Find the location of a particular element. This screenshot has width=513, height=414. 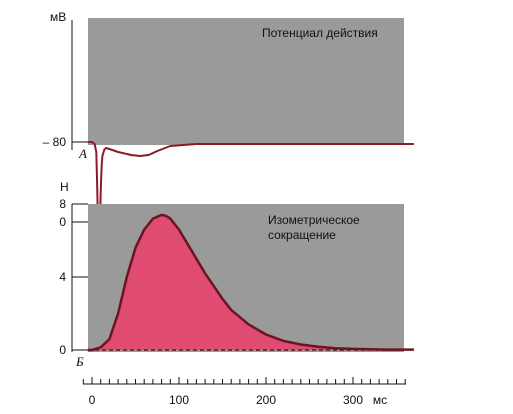

panel-b-y-tick-label: 4 is located at coordinates (62, 277).